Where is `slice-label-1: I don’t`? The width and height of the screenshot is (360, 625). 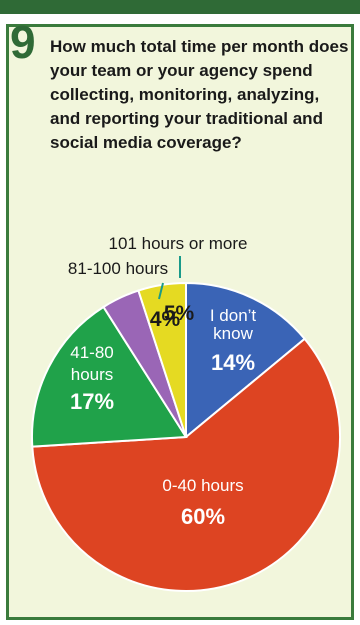 slice-label-1: I don’t is located at coordinates (233, 315).